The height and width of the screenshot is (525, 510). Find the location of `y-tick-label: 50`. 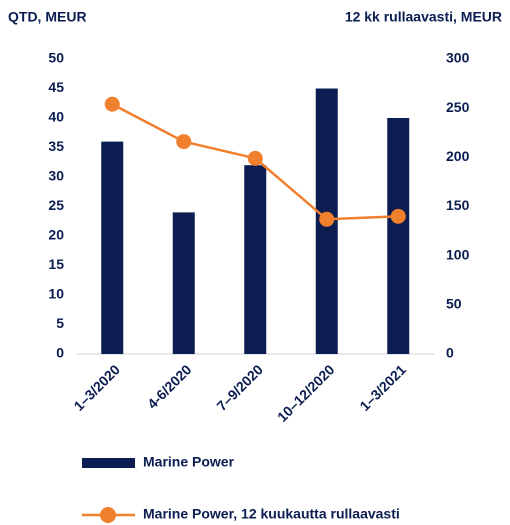

y-tick-label: 50 is located at coordinates (56, 58).